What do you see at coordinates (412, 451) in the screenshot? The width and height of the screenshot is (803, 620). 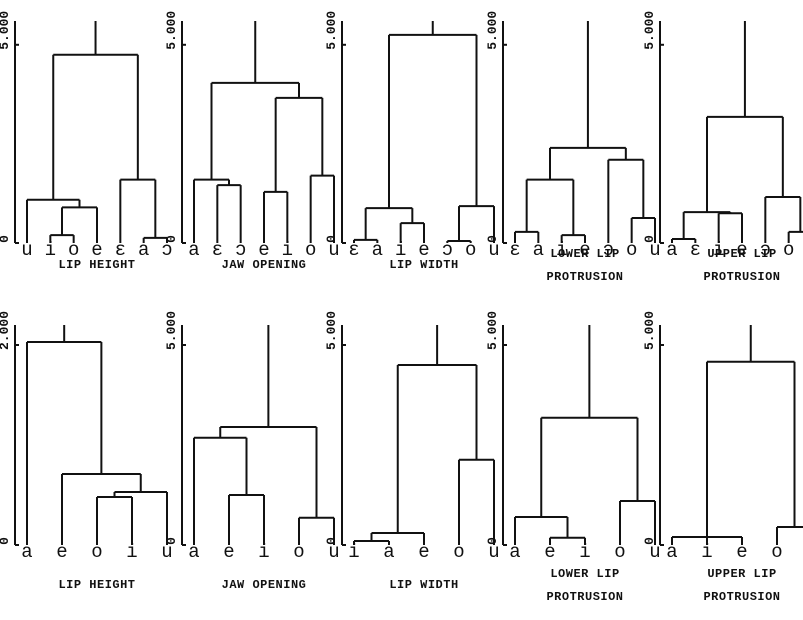 I see `dendrogram-panel: 0 5.000 i a e o u LIP WIDTH` at bounding box center [412, 451].